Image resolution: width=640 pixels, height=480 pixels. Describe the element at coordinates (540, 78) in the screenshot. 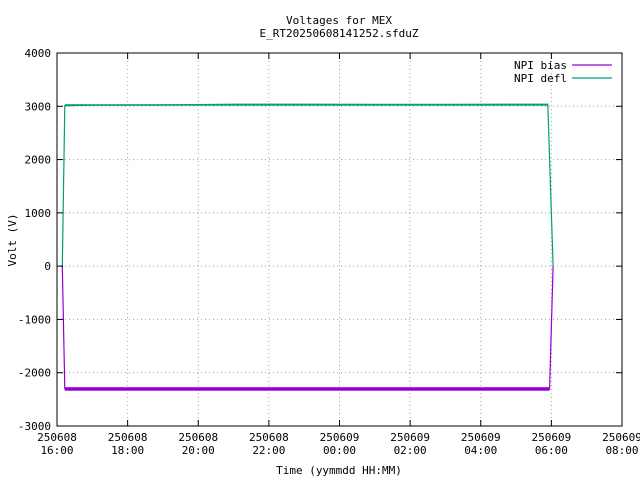

I see `legend-label: NPI defl` at that location.